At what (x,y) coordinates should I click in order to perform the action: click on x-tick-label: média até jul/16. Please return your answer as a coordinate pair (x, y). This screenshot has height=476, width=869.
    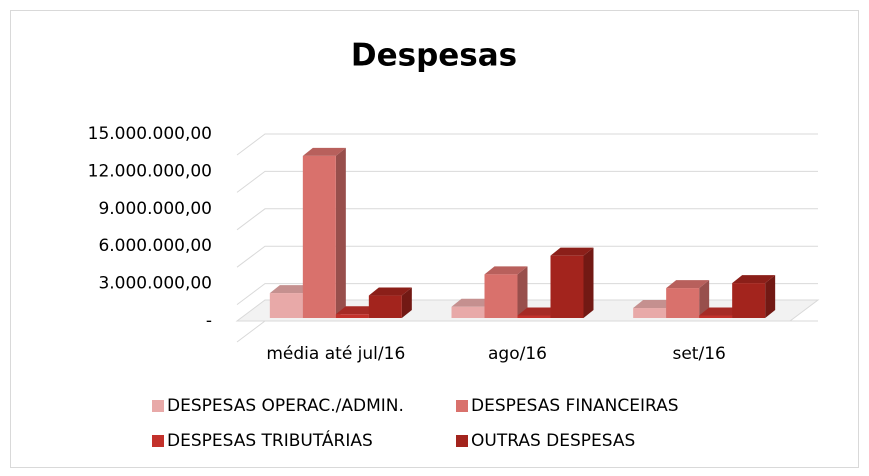
    Looking at the image, I should click on (335, 354).